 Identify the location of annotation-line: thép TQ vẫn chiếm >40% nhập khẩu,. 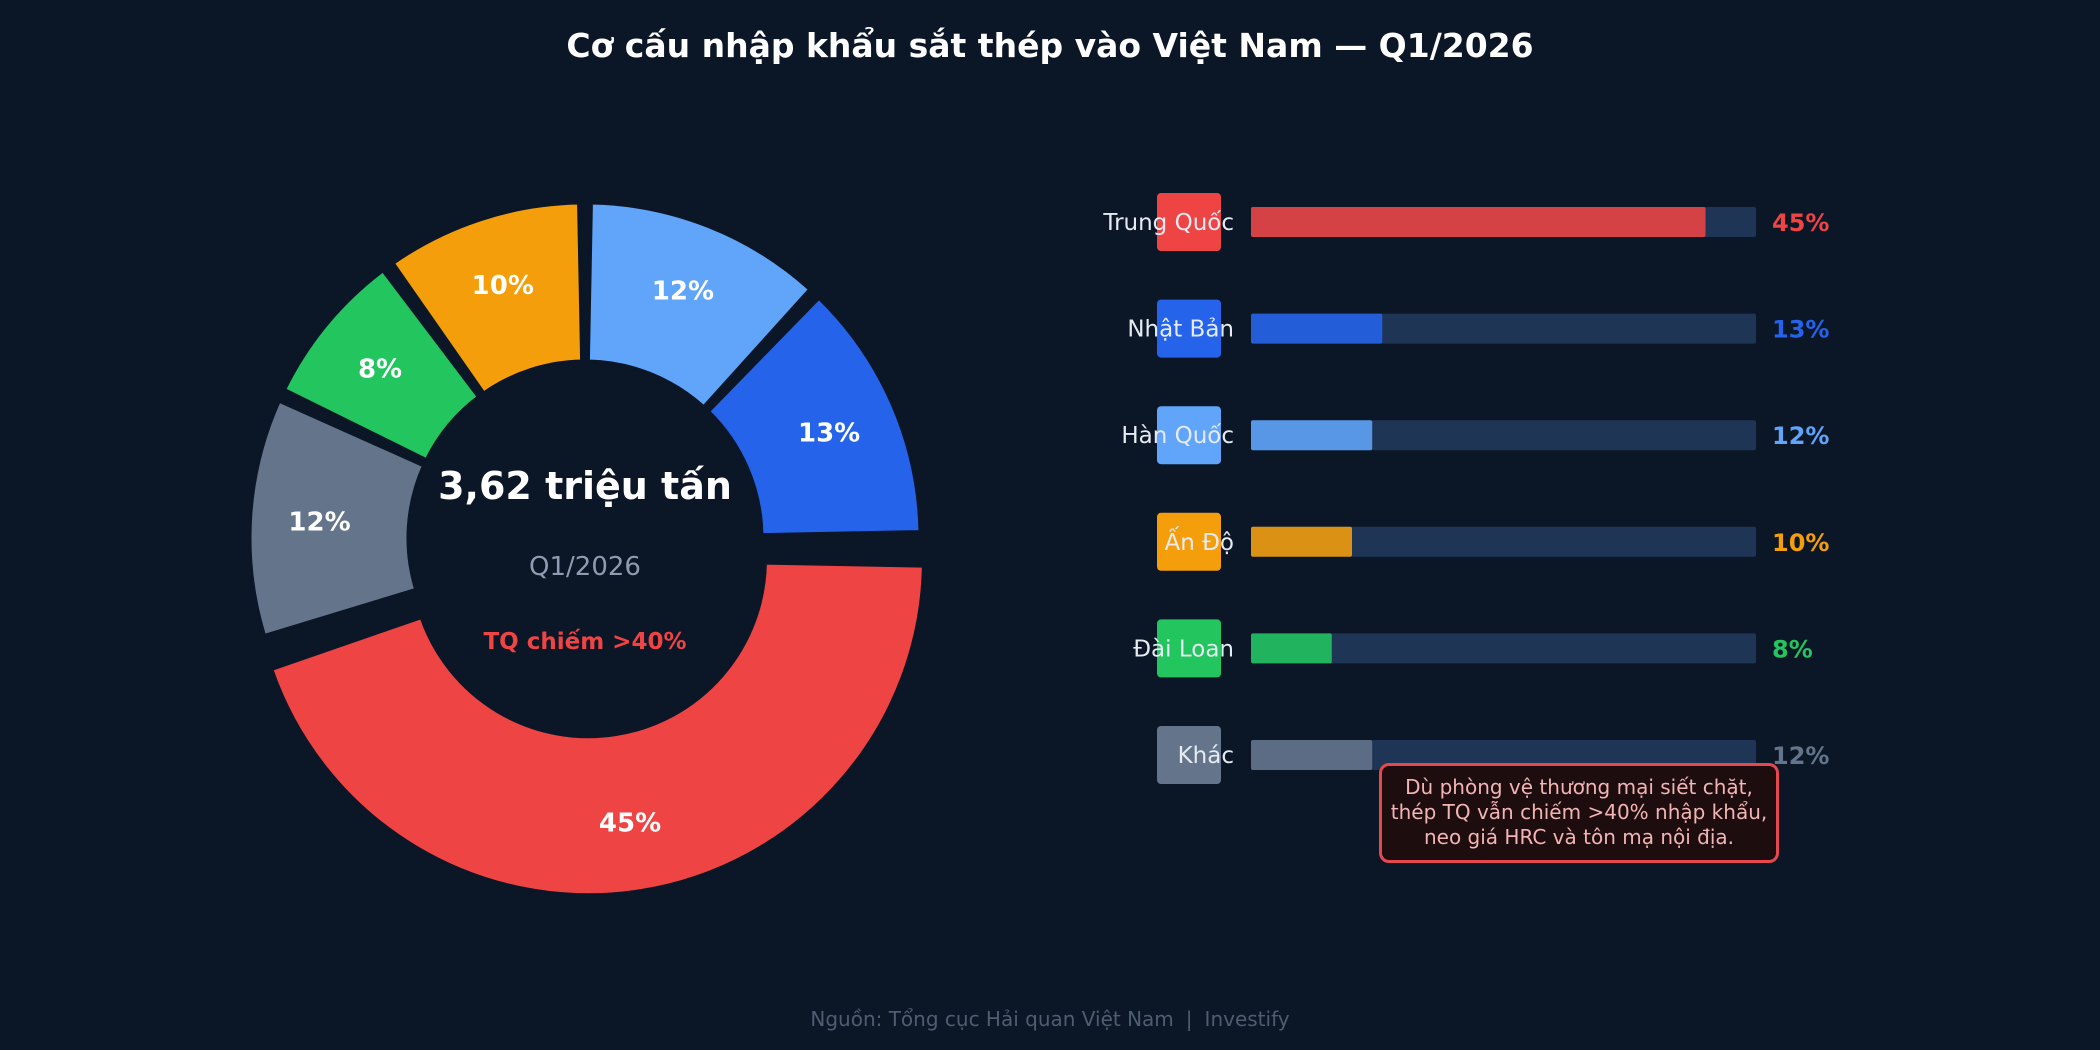
(1579, 812).